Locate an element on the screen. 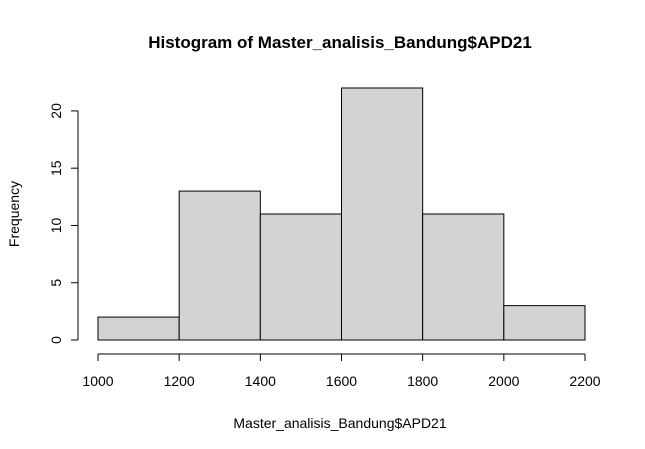 This screenshot has height=449, width=645. x-tick-label: 1000 is located at coordinates (97, 381).